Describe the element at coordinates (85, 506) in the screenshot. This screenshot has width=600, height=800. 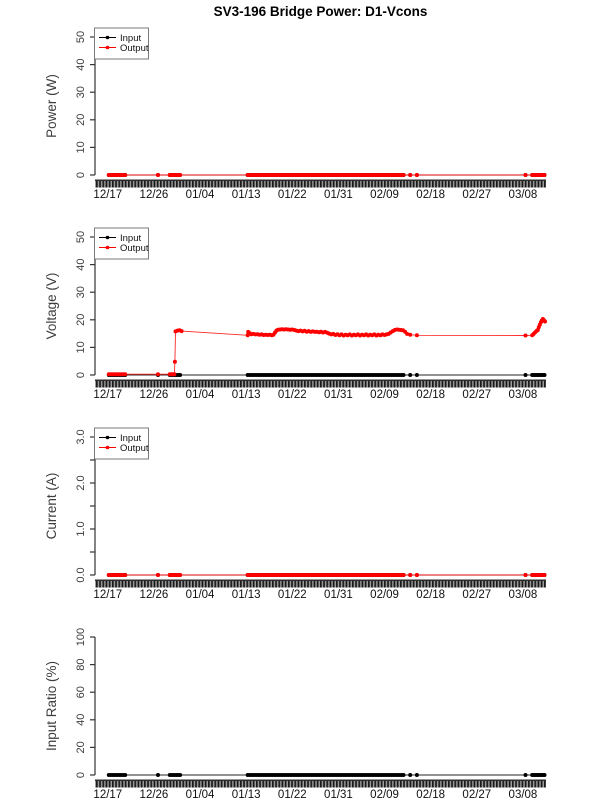
I see `y-axis: 0.0 1.0 2.0 3.0` at that location.